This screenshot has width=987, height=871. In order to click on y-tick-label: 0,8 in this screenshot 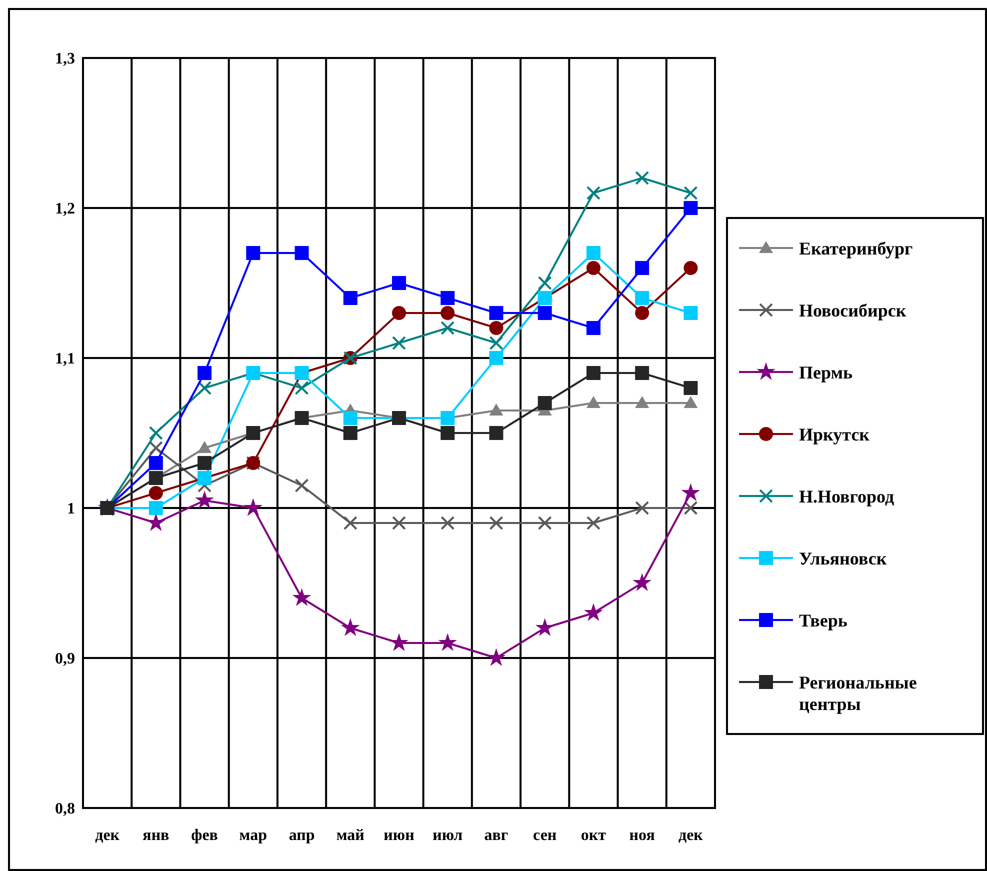, I will do `click(65, 809)`.